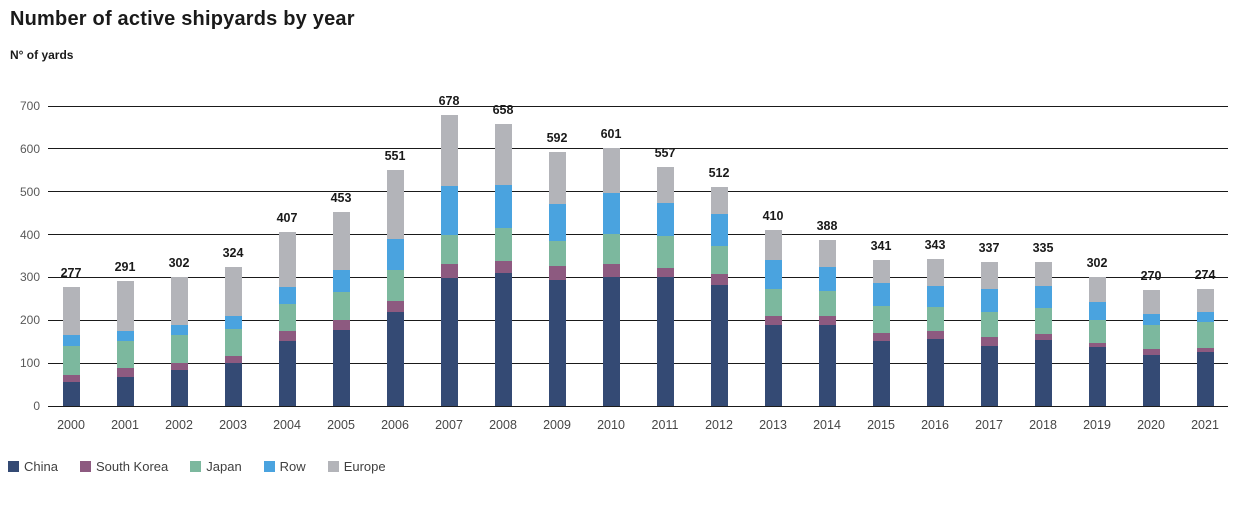  What do you see at coordinates (125, 354) in the screenshot?
I see `bar-segment-japan-2001` at bounding box center [125, 354].